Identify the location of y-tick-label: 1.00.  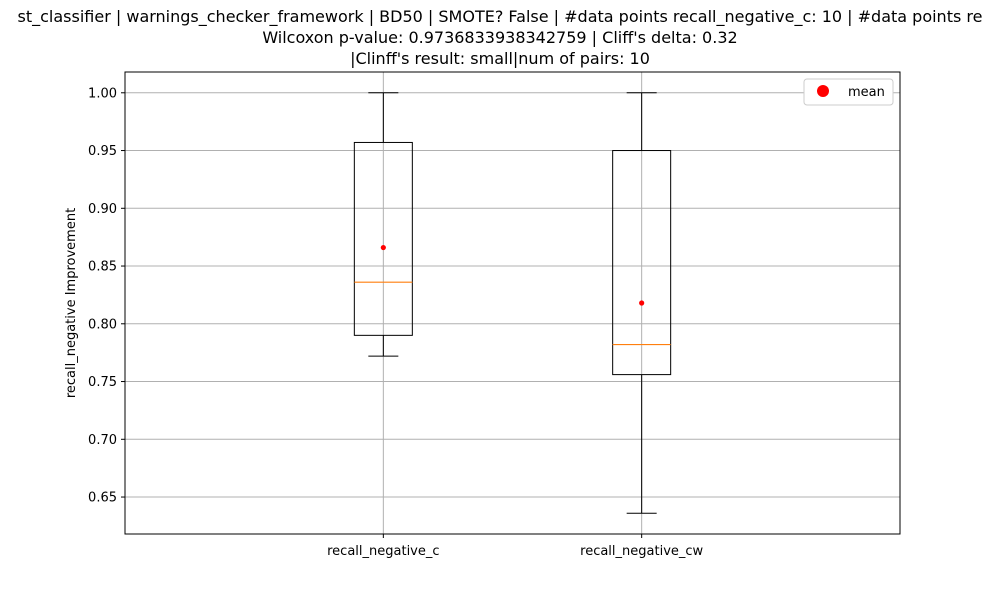
(102, 93).